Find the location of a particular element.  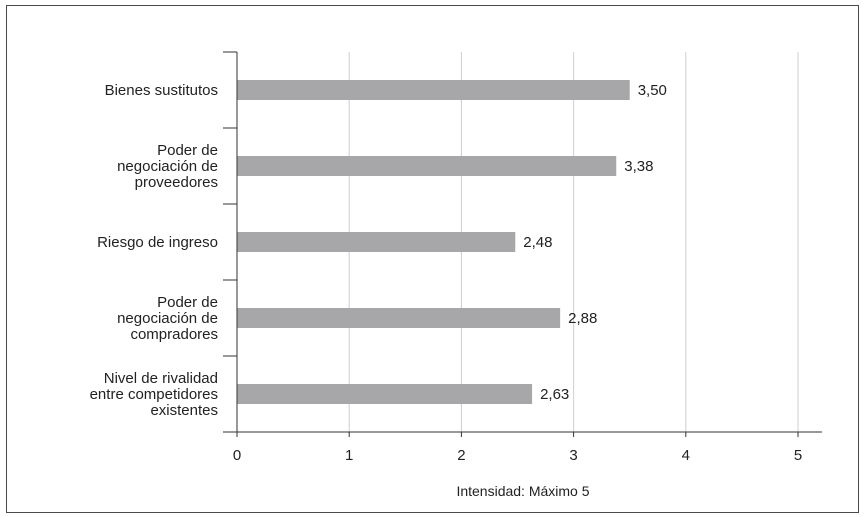

category-label: Poder de negociación de proveedores is located at coordinates (167, 166).